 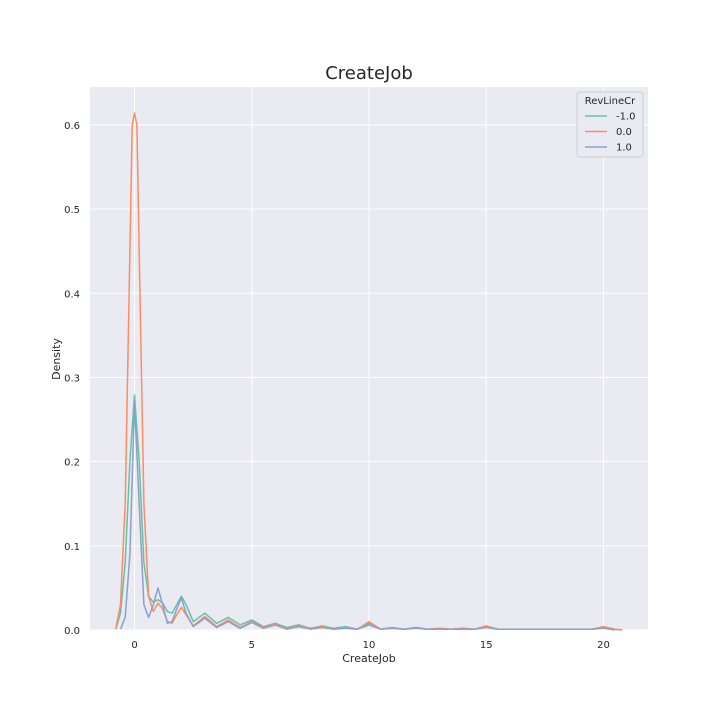 What do you see at coordinates (624, 132) in the screenshot?
I see `legend-label: 0.0` at bounding box center [624, 132].